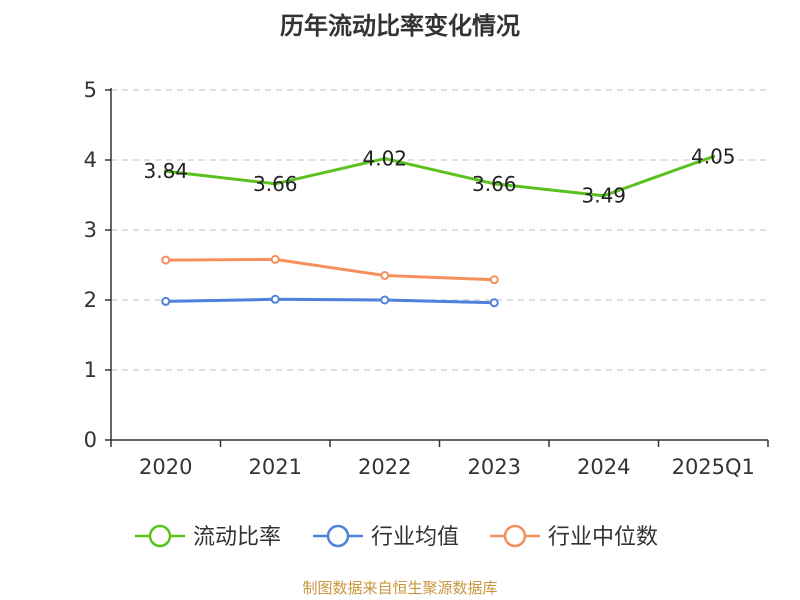  I want to click on data-label: 3.84, so click(165, 171).